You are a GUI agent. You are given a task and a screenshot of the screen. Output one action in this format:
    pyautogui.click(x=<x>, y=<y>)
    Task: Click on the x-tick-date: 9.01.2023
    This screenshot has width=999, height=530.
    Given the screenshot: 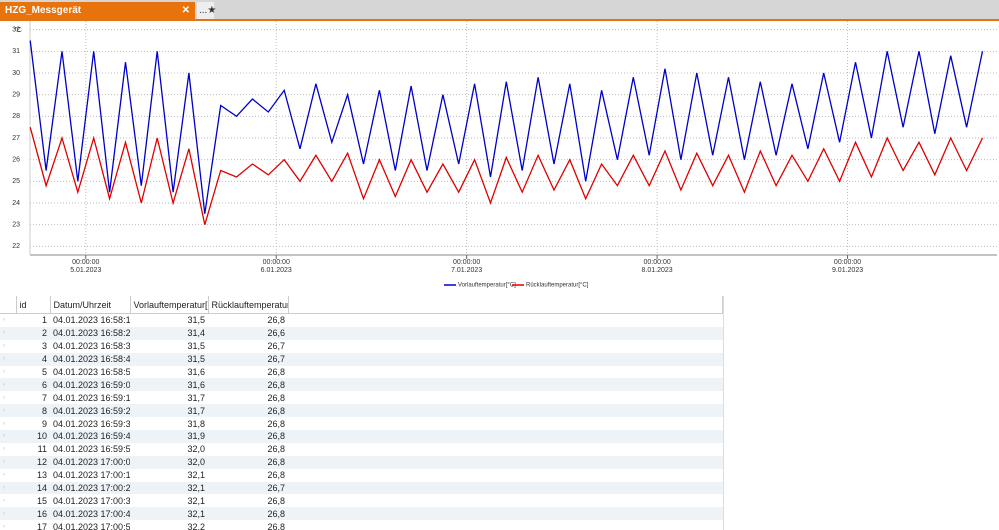 What is the action you would take?
    pyautogui.click(x=847, y=270)
    